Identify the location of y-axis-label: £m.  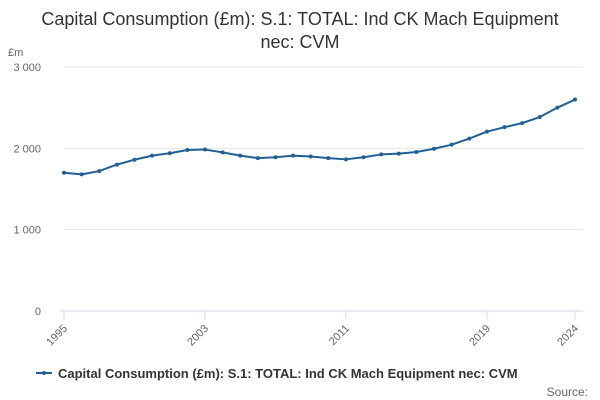
(15, 53).